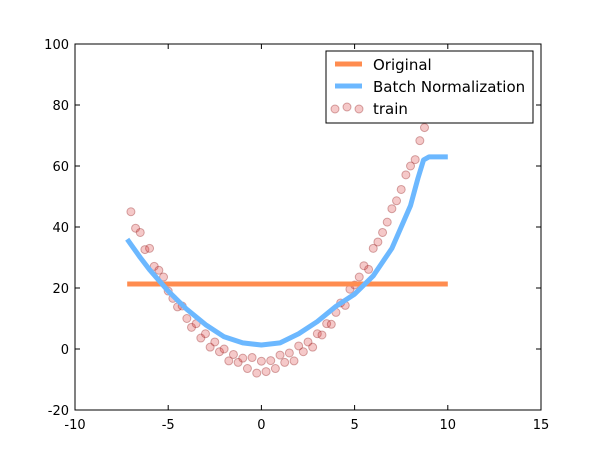 The image size is (600, 454). I want to click on legend-swatch-train, so click(347, 108).